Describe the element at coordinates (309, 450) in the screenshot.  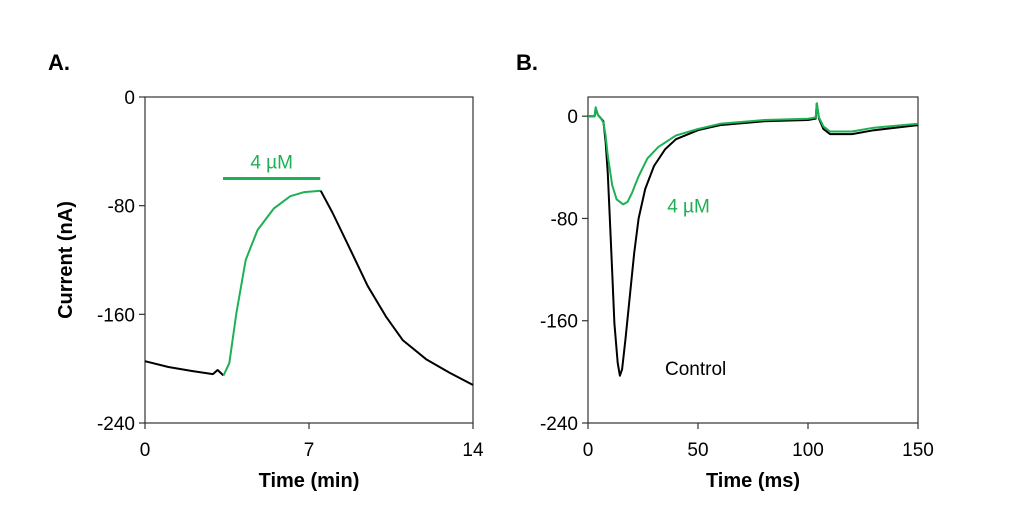
I see `x-tick-label: 7` at that location.